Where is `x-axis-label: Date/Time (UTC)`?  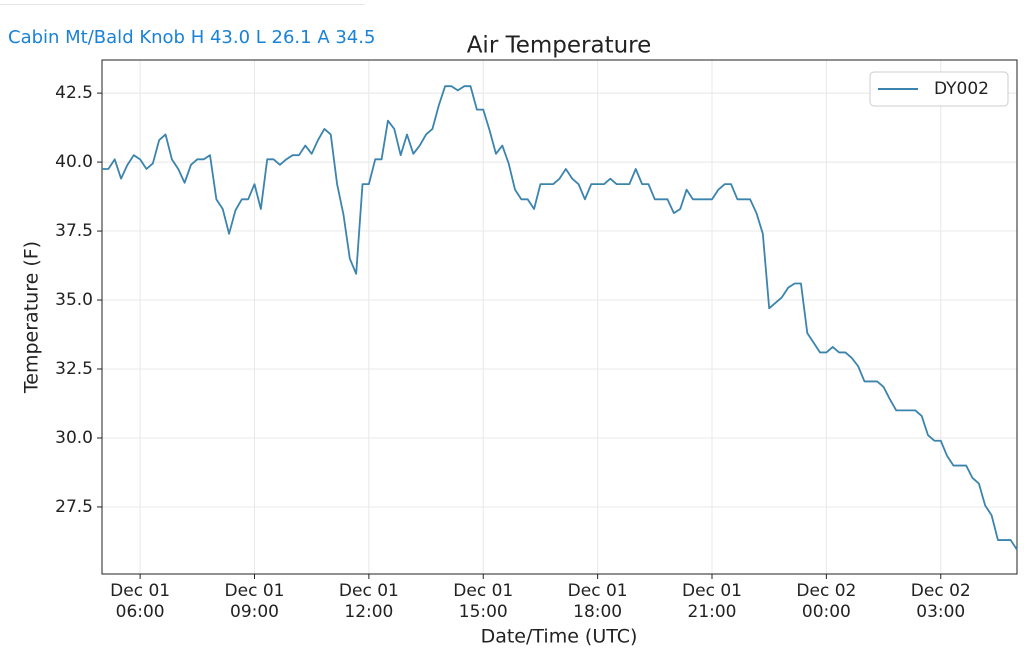
x-axis-label: Date/Time (UTC) is located at coordinates (559, 637).